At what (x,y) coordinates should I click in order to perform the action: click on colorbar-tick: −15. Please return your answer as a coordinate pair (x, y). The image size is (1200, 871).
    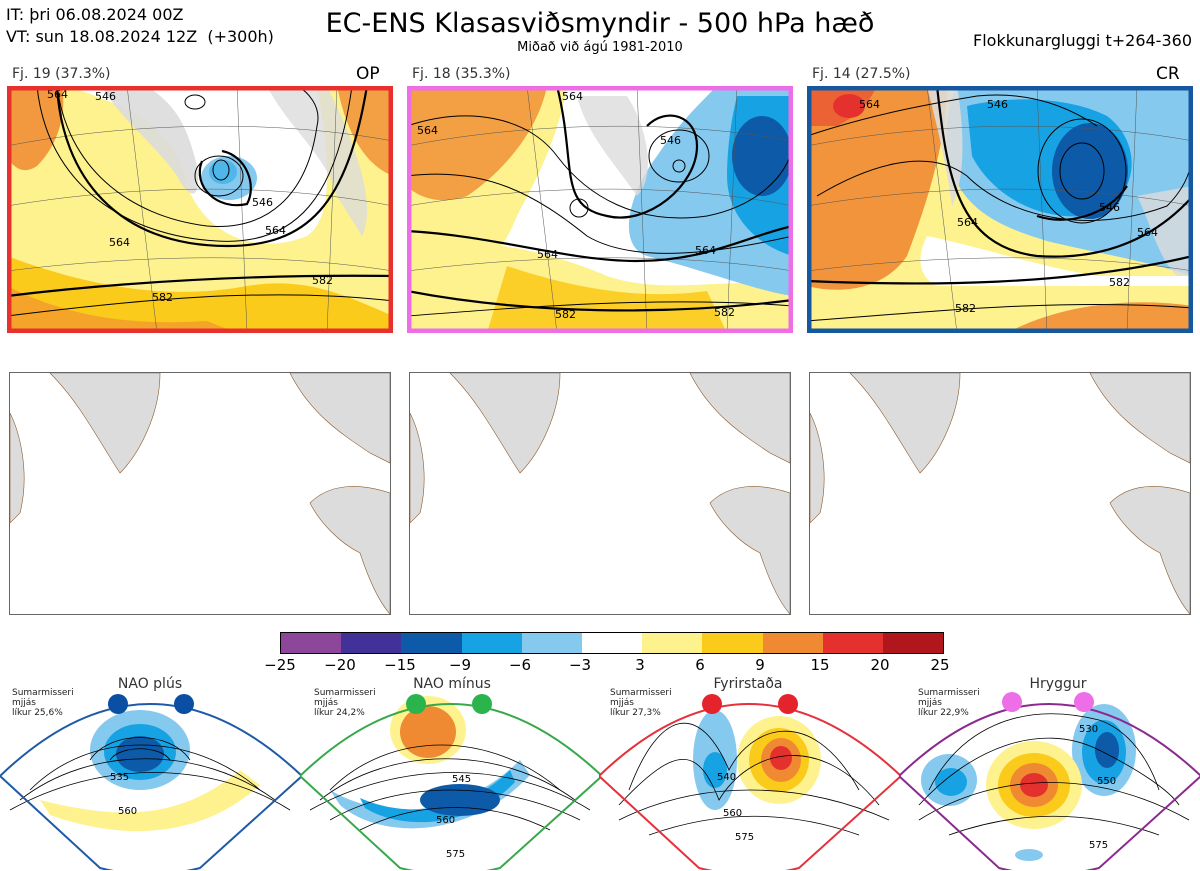
    Looking at the image, I should click on (400, 665).